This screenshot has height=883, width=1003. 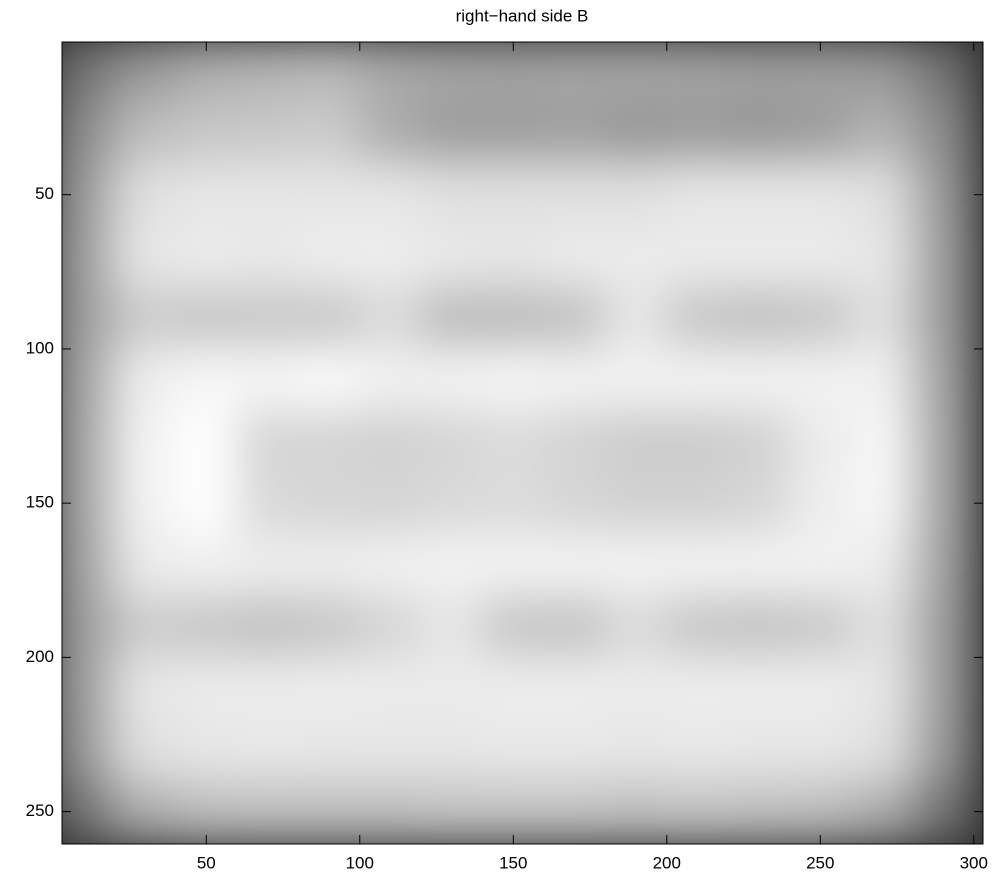 I want to click on y-tick-label: 250, so click(x=40, y=810).